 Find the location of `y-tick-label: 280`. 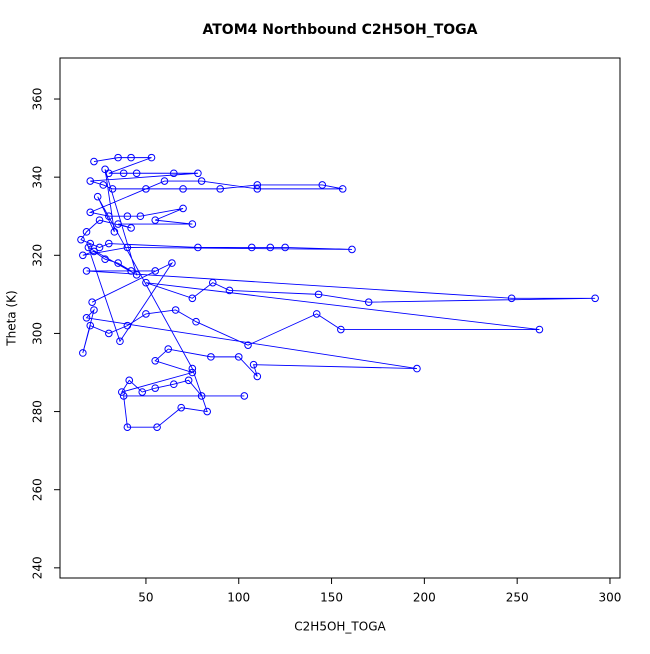

y-tick-label: 280 is located at coordinates (38, 411).